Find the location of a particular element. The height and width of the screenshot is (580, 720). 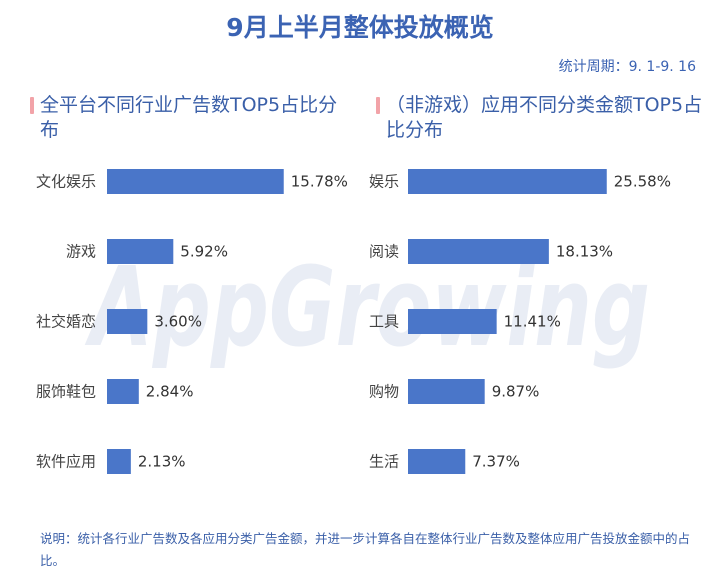

chart-title-left: 全平台不同行业广告数TOP5占比分布 is located at coordinates (185, 118).